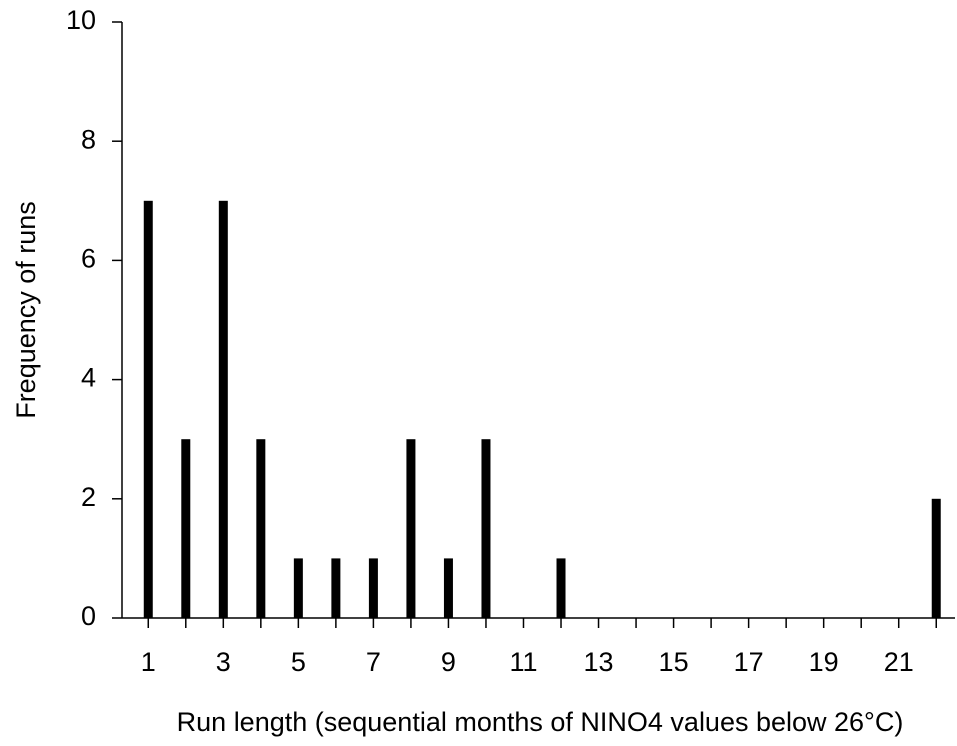  What do you see at coordinates (448, 662) in the screenshot?
I see `x-tick-label: 9` at bounding box center [448, 662].